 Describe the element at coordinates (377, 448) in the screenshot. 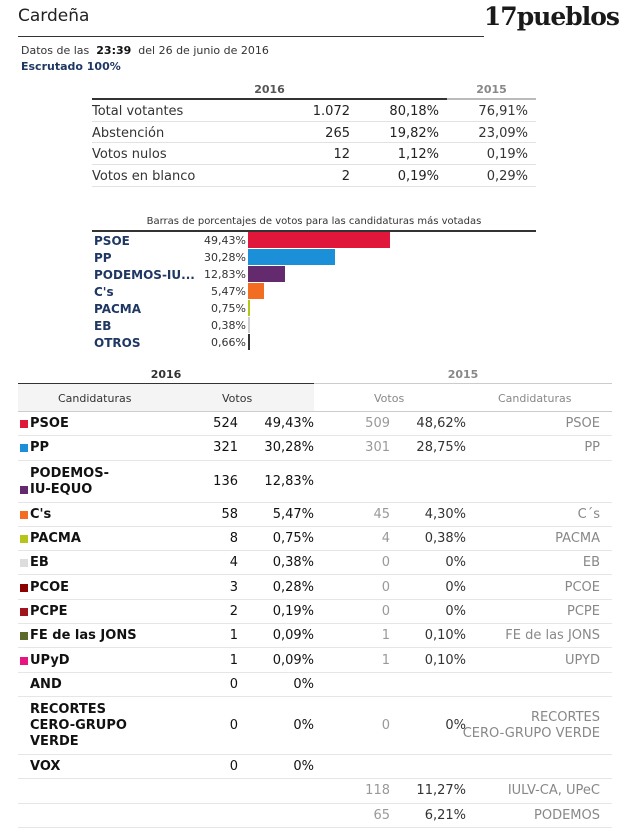

I see `votes-2015: 301` at that location.